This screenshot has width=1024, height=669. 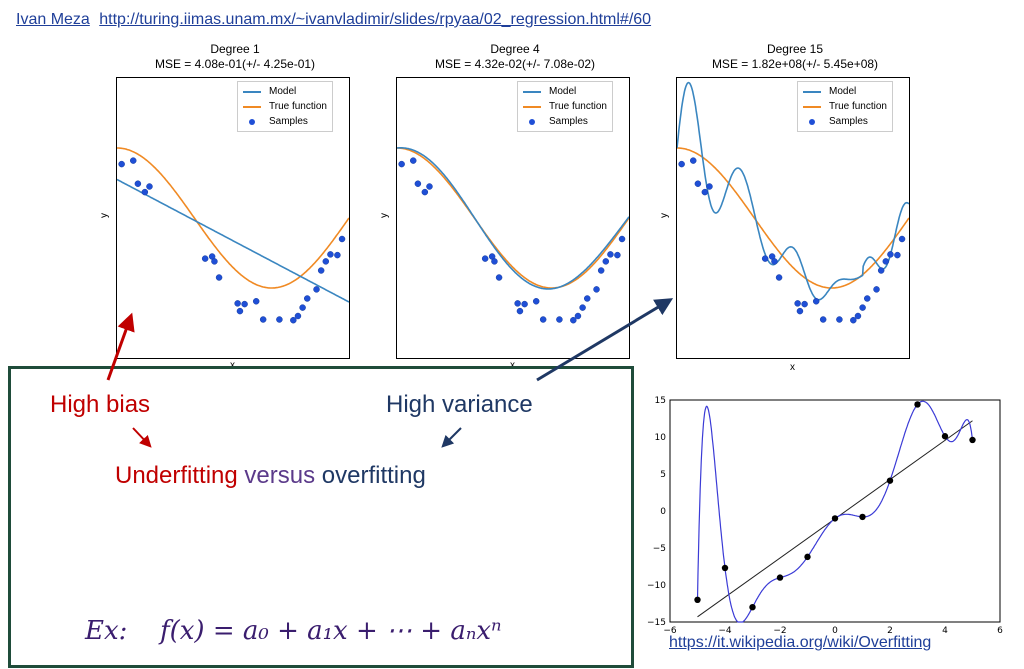 I want to click on underfitting-versus-overfitting: Underfitting versus overfitting, so click(x=270, y=476).